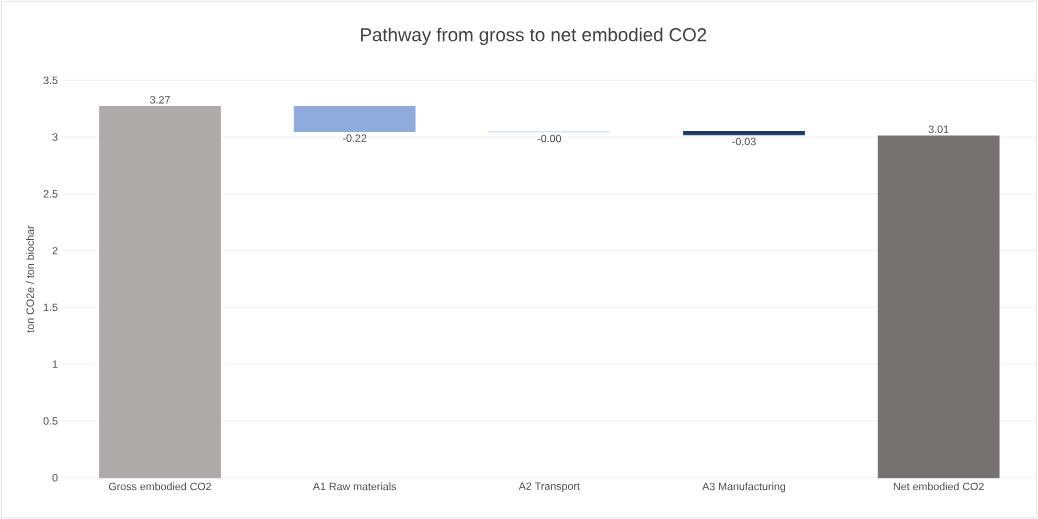  What do you see at coordinates (744, 141) in the screenshot?
I see `data-label: -0.03` at bounding box center [744, 141].